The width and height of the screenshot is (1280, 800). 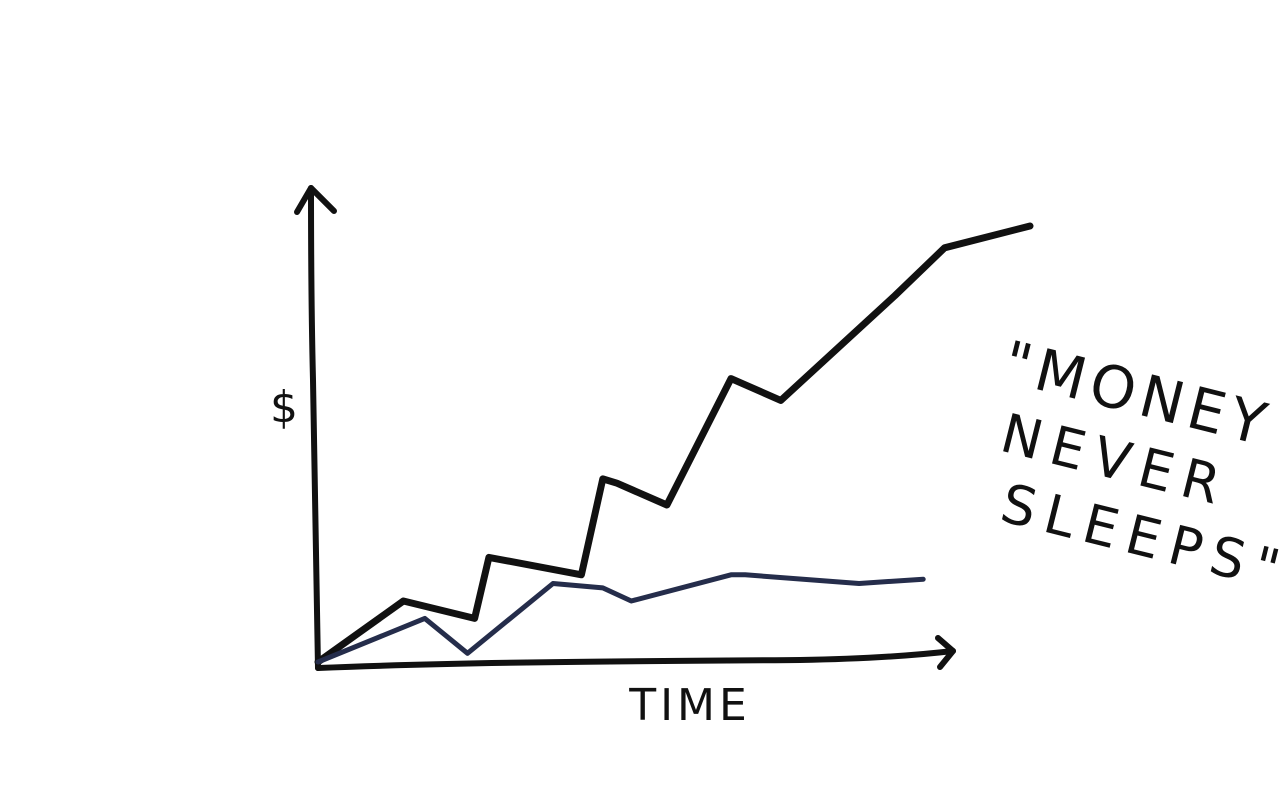 What do you see at coordinates (635, 659) in the screenshot?
I see `x-axis` at bounding box center [635, 659].